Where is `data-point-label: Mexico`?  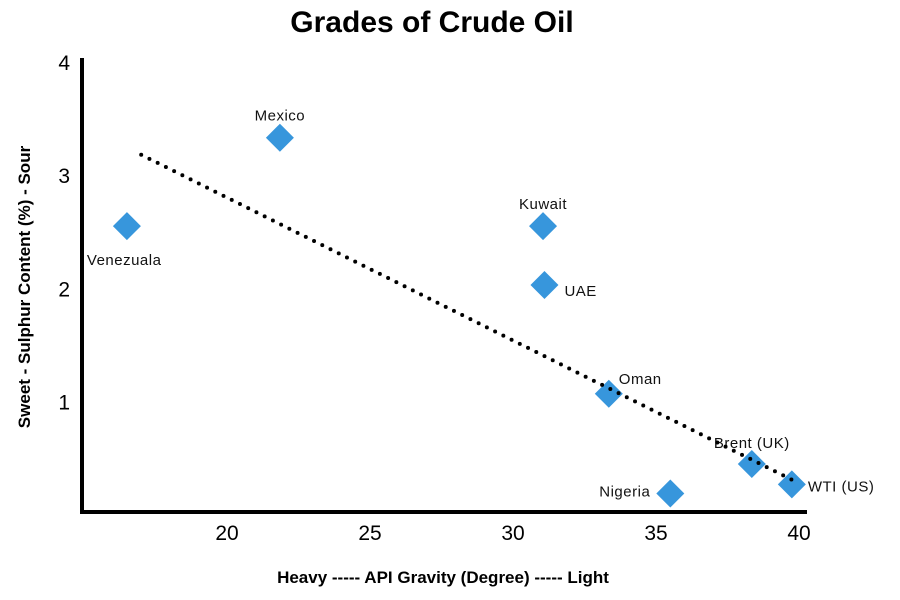 data-point-label: Mexico is located at coordinates (280, 116).